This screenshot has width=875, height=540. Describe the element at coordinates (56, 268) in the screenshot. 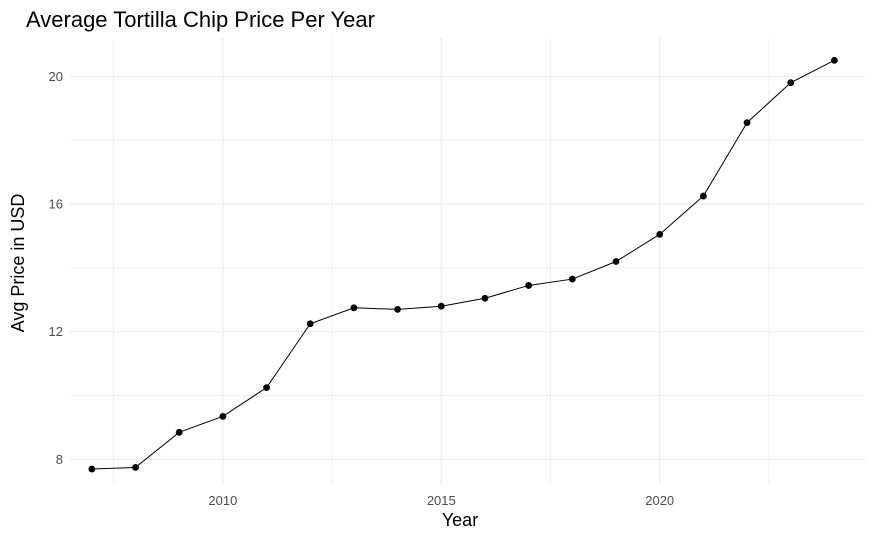

I see `y-tick-labels: 8 12 16 20` at that location.